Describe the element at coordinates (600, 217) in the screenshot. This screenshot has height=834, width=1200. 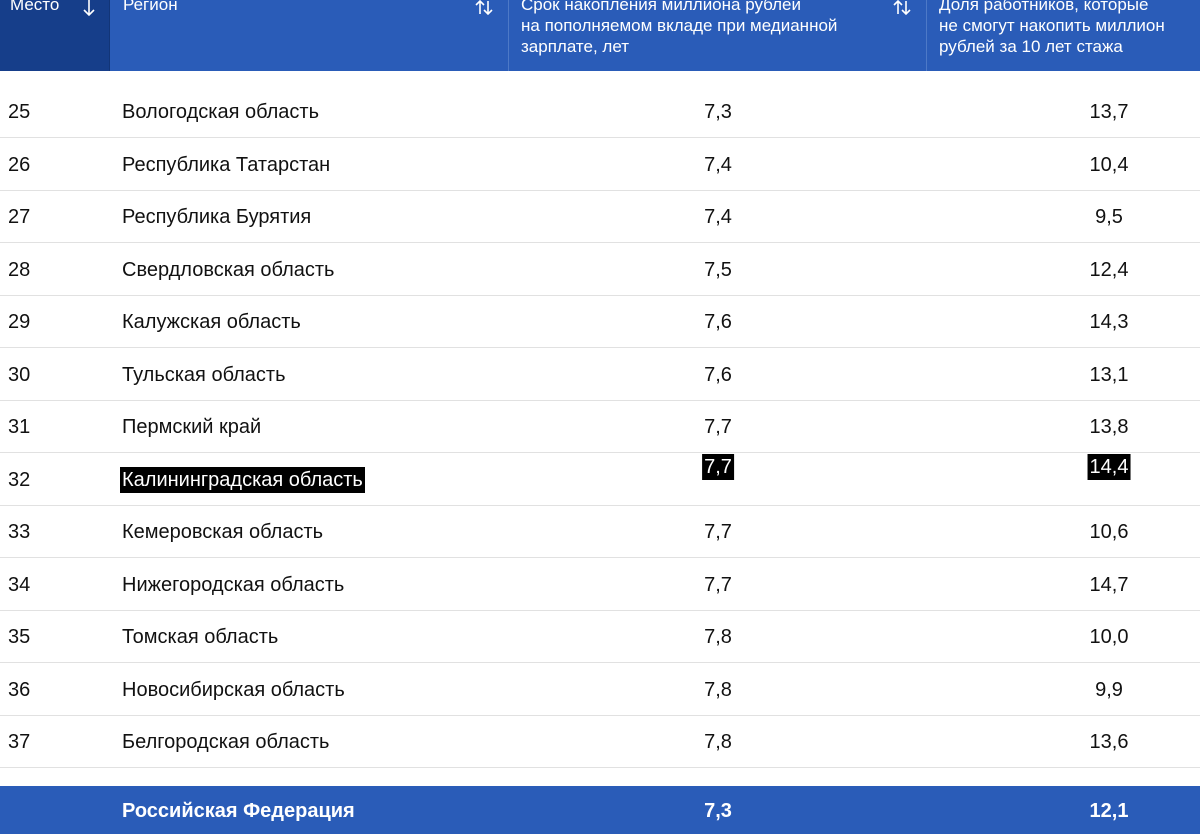
I see `table-row: 27 Республика Бурятия 7,4 9,5` at that location.